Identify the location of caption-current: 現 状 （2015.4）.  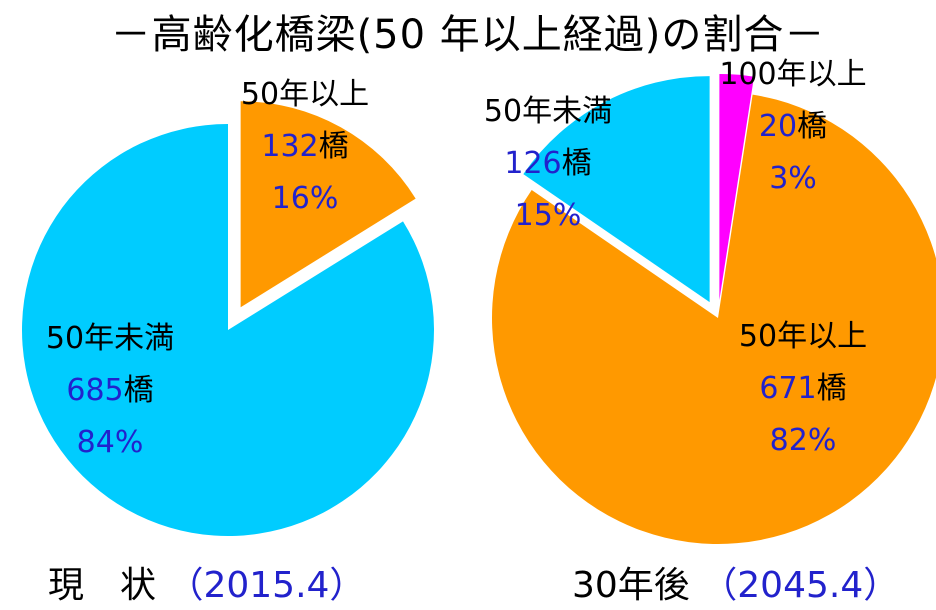
(206, 582).